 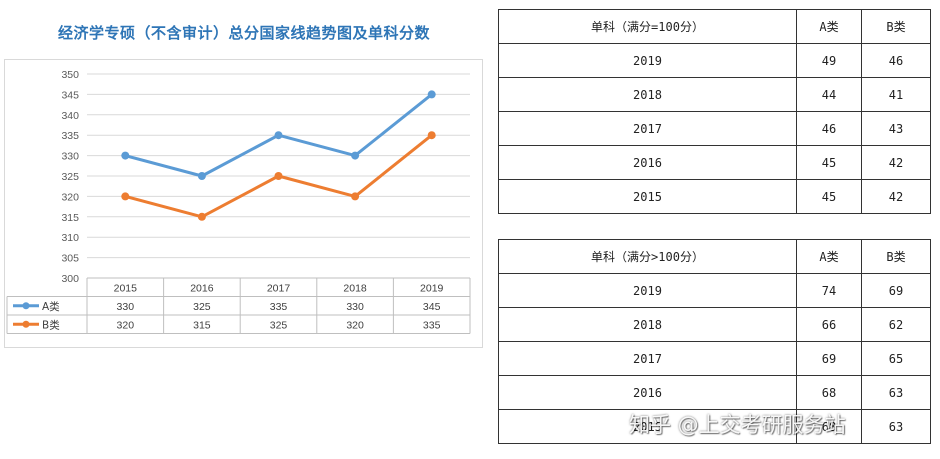 I want to click on chart-title: 经济学专硕（不含审计）总分国家线趋势图及单科分数, so click(x=243, y=33).